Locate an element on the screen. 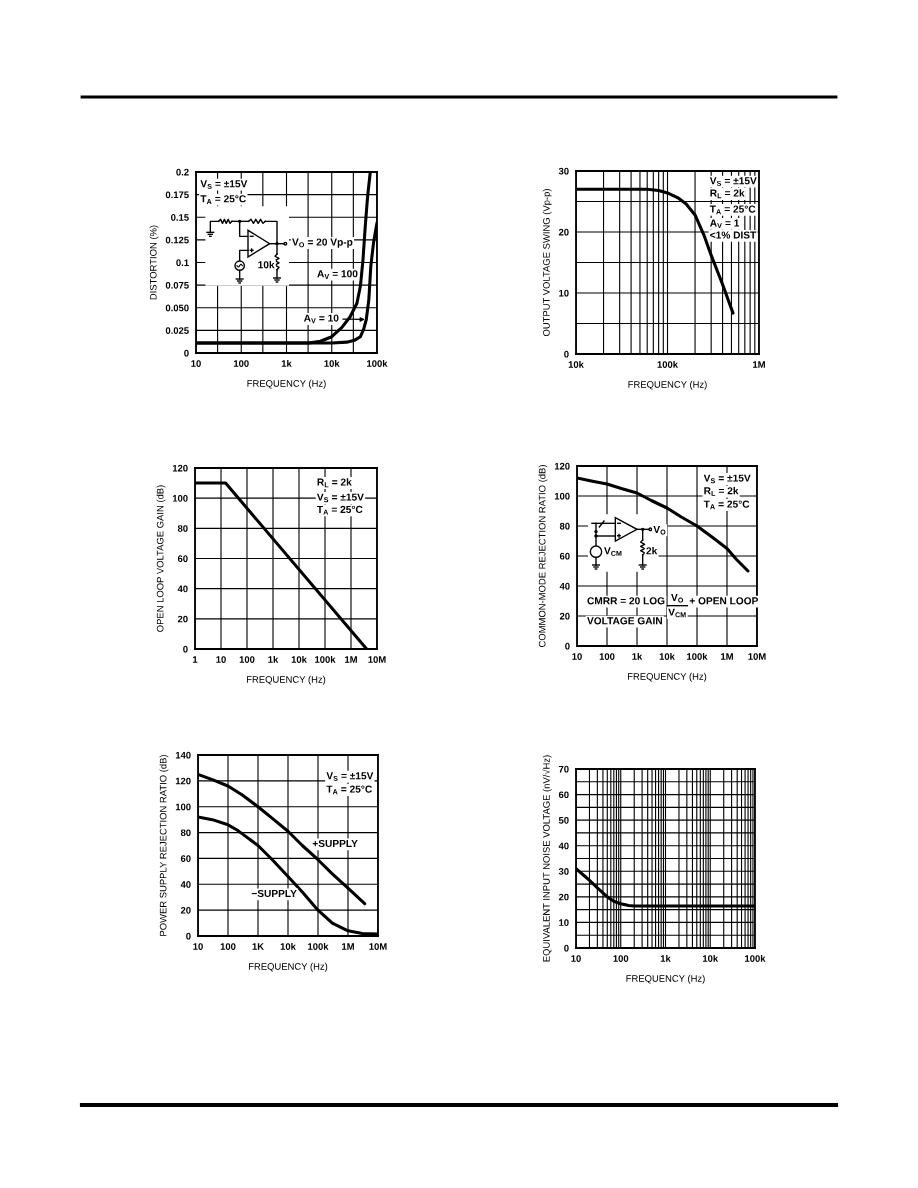 The image size is (918, 1188). annotation: A$_{V}$ = 1 is located at coordinates (725, 224).